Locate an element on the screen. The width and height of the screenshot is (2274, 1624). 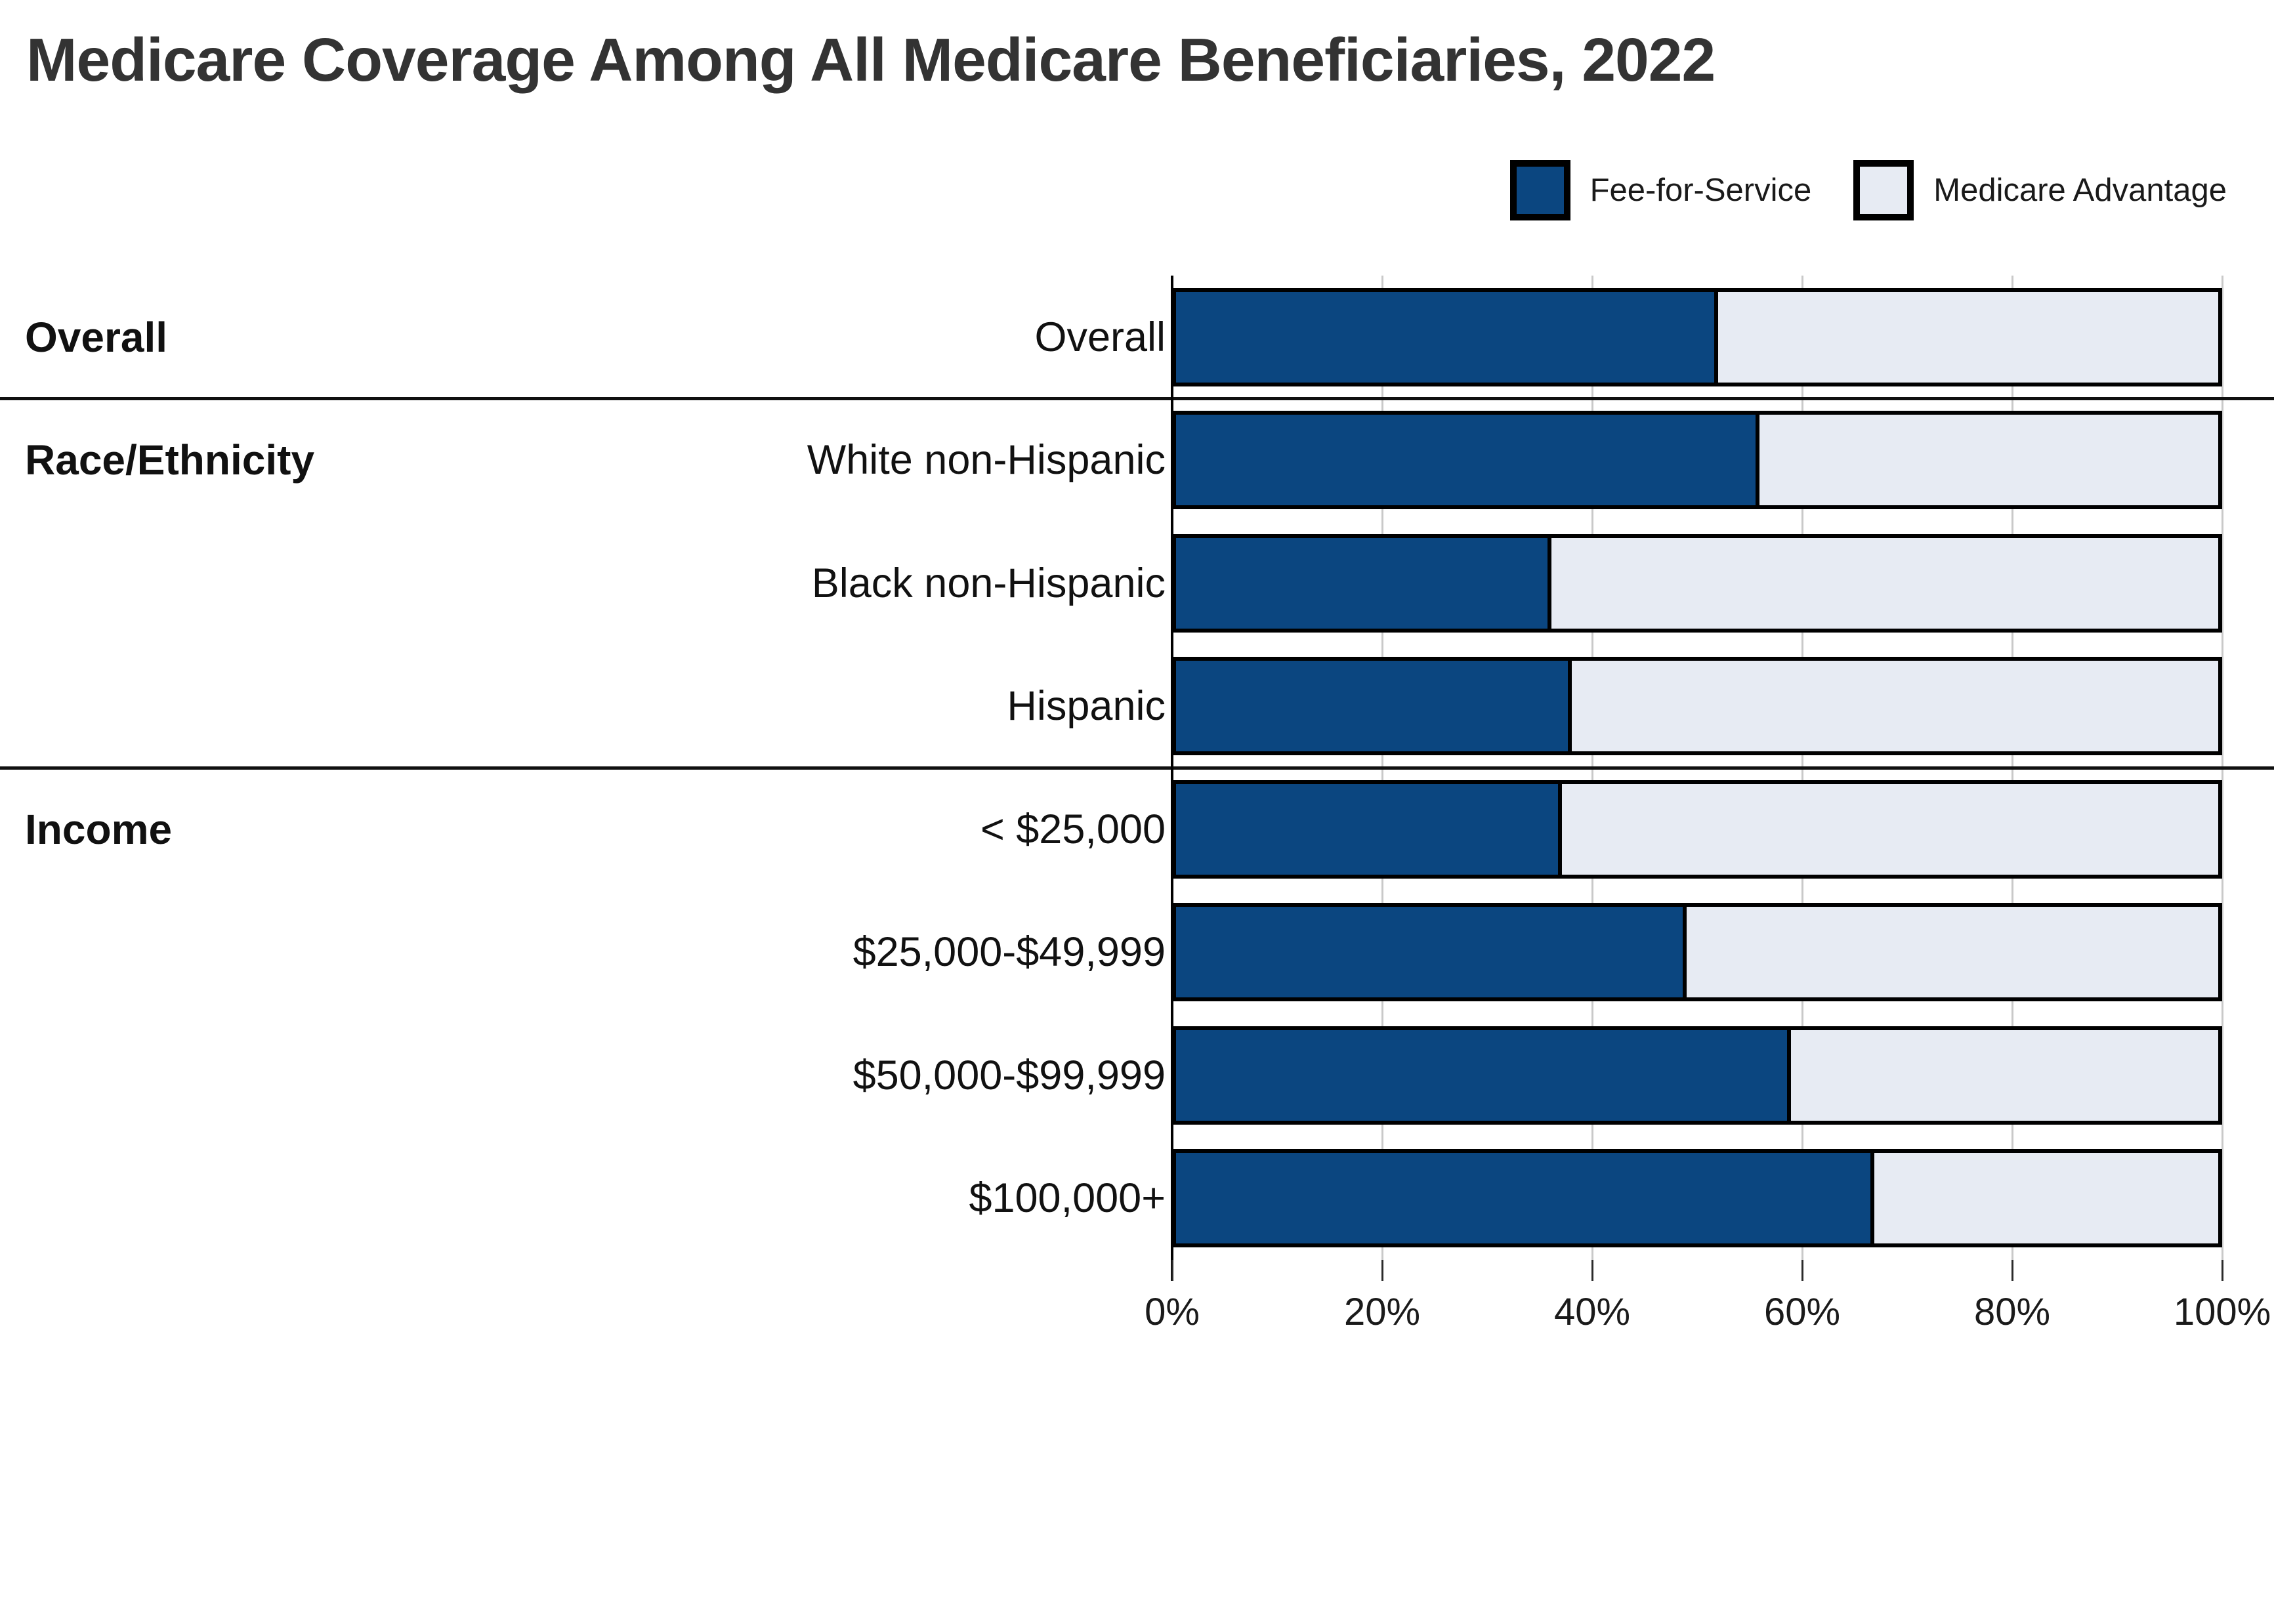
legend-label-fee-for-service: Fee-for-Service is located at coordinates (1701, 190).